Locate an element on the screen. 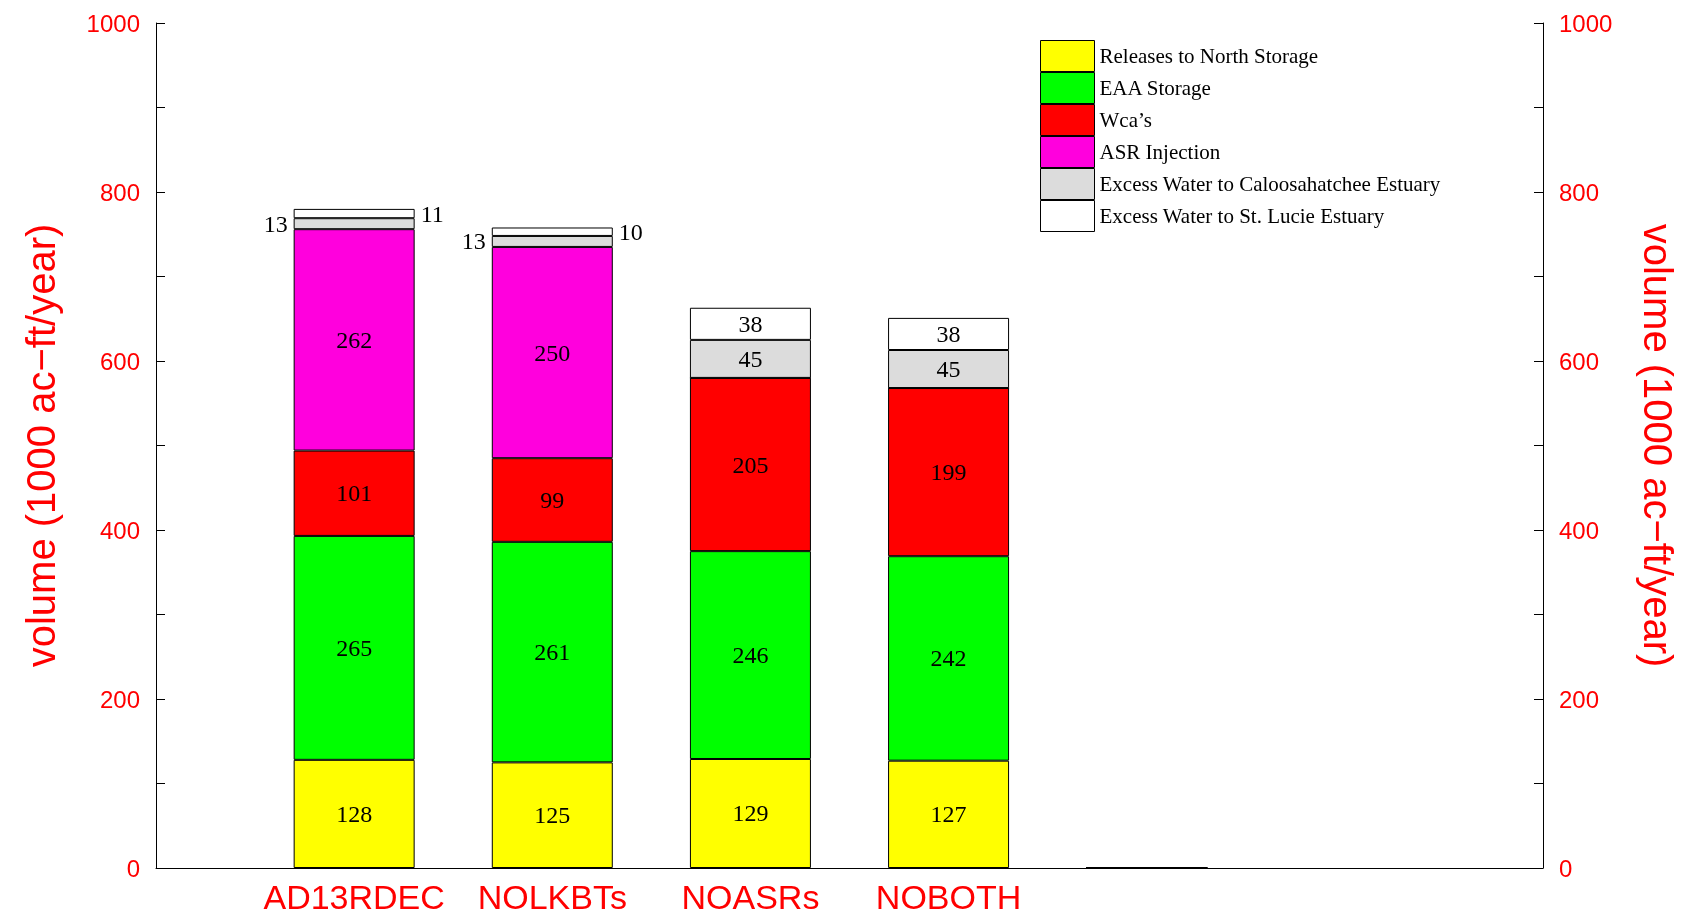 This screenshot has width=1686, height=916. legend-label: ASR Injection is located at coordinates (1160, 152).